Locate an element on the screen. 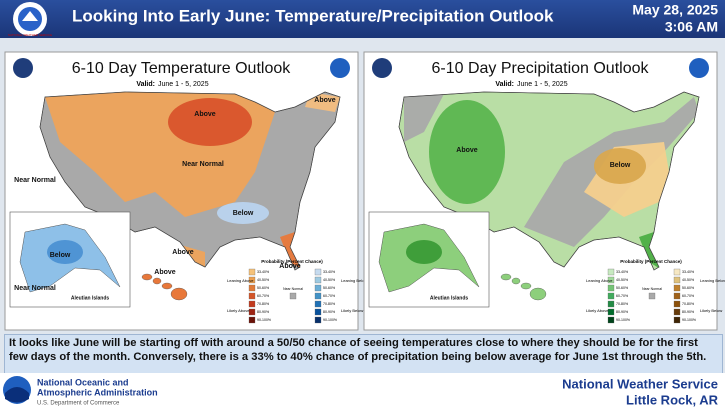 The width and height of the screenshot is (725, 408). date: May 28, 2025 is located at coordinates (675, 10).